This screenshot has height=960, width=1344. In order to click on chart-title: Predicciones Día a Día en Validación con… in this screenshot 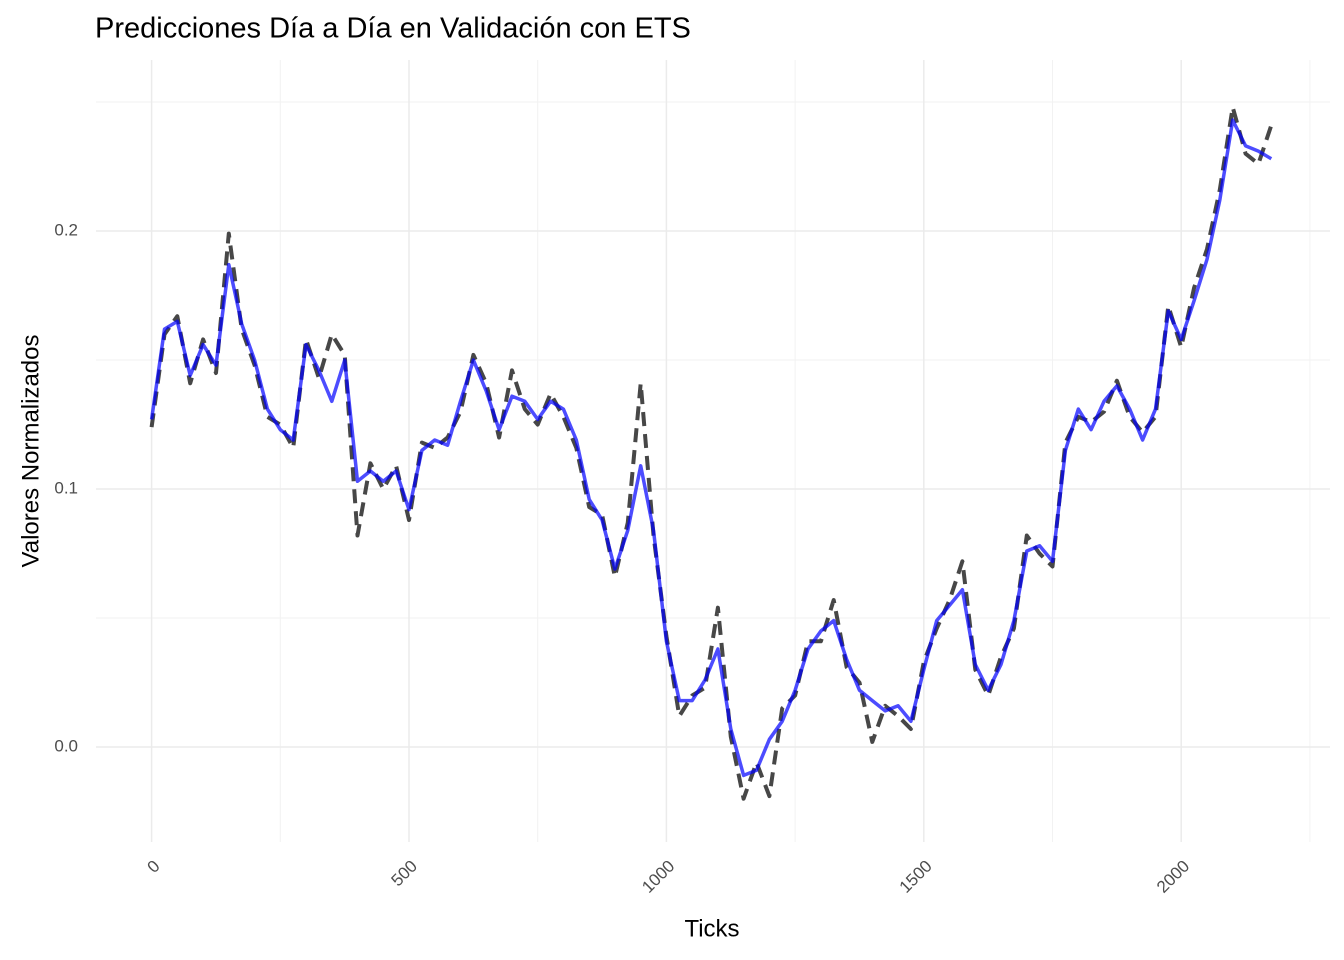, I will do `click(393, 29)`.